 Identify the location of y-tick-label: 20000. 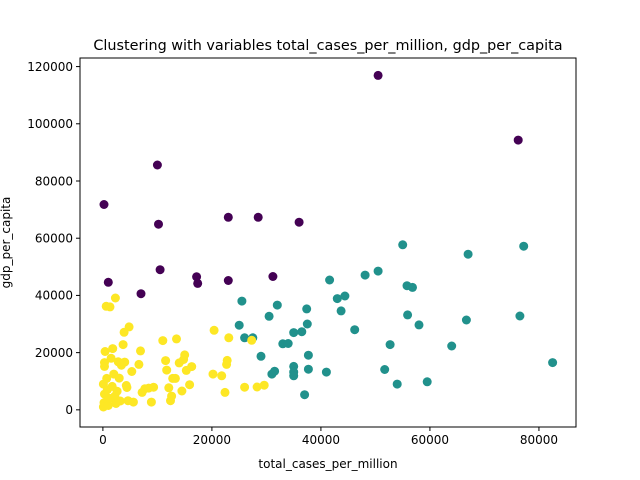
(54, 353).